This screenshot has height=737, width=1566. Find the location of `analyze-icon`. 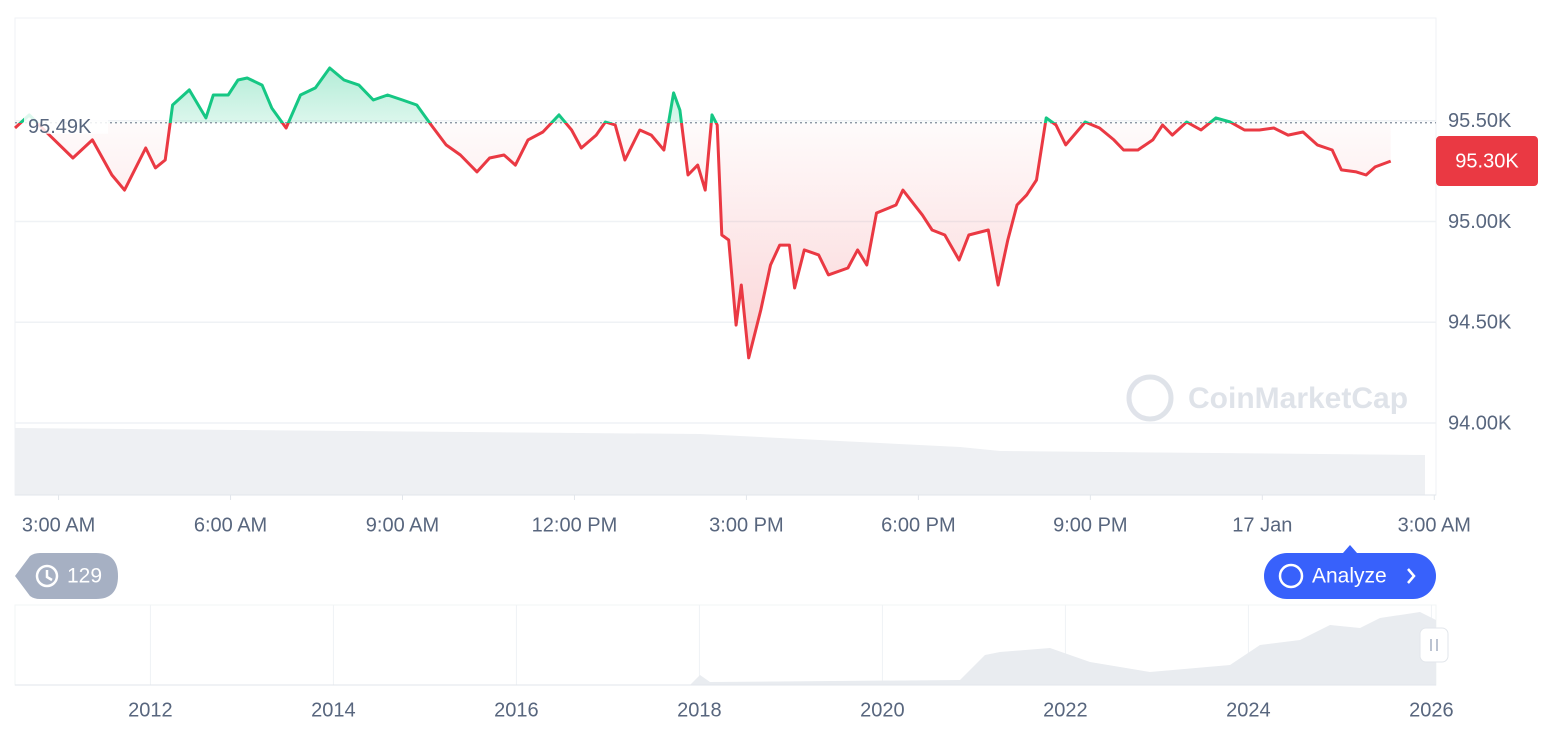

analyze-icon is located at coordinates (1291, 576).